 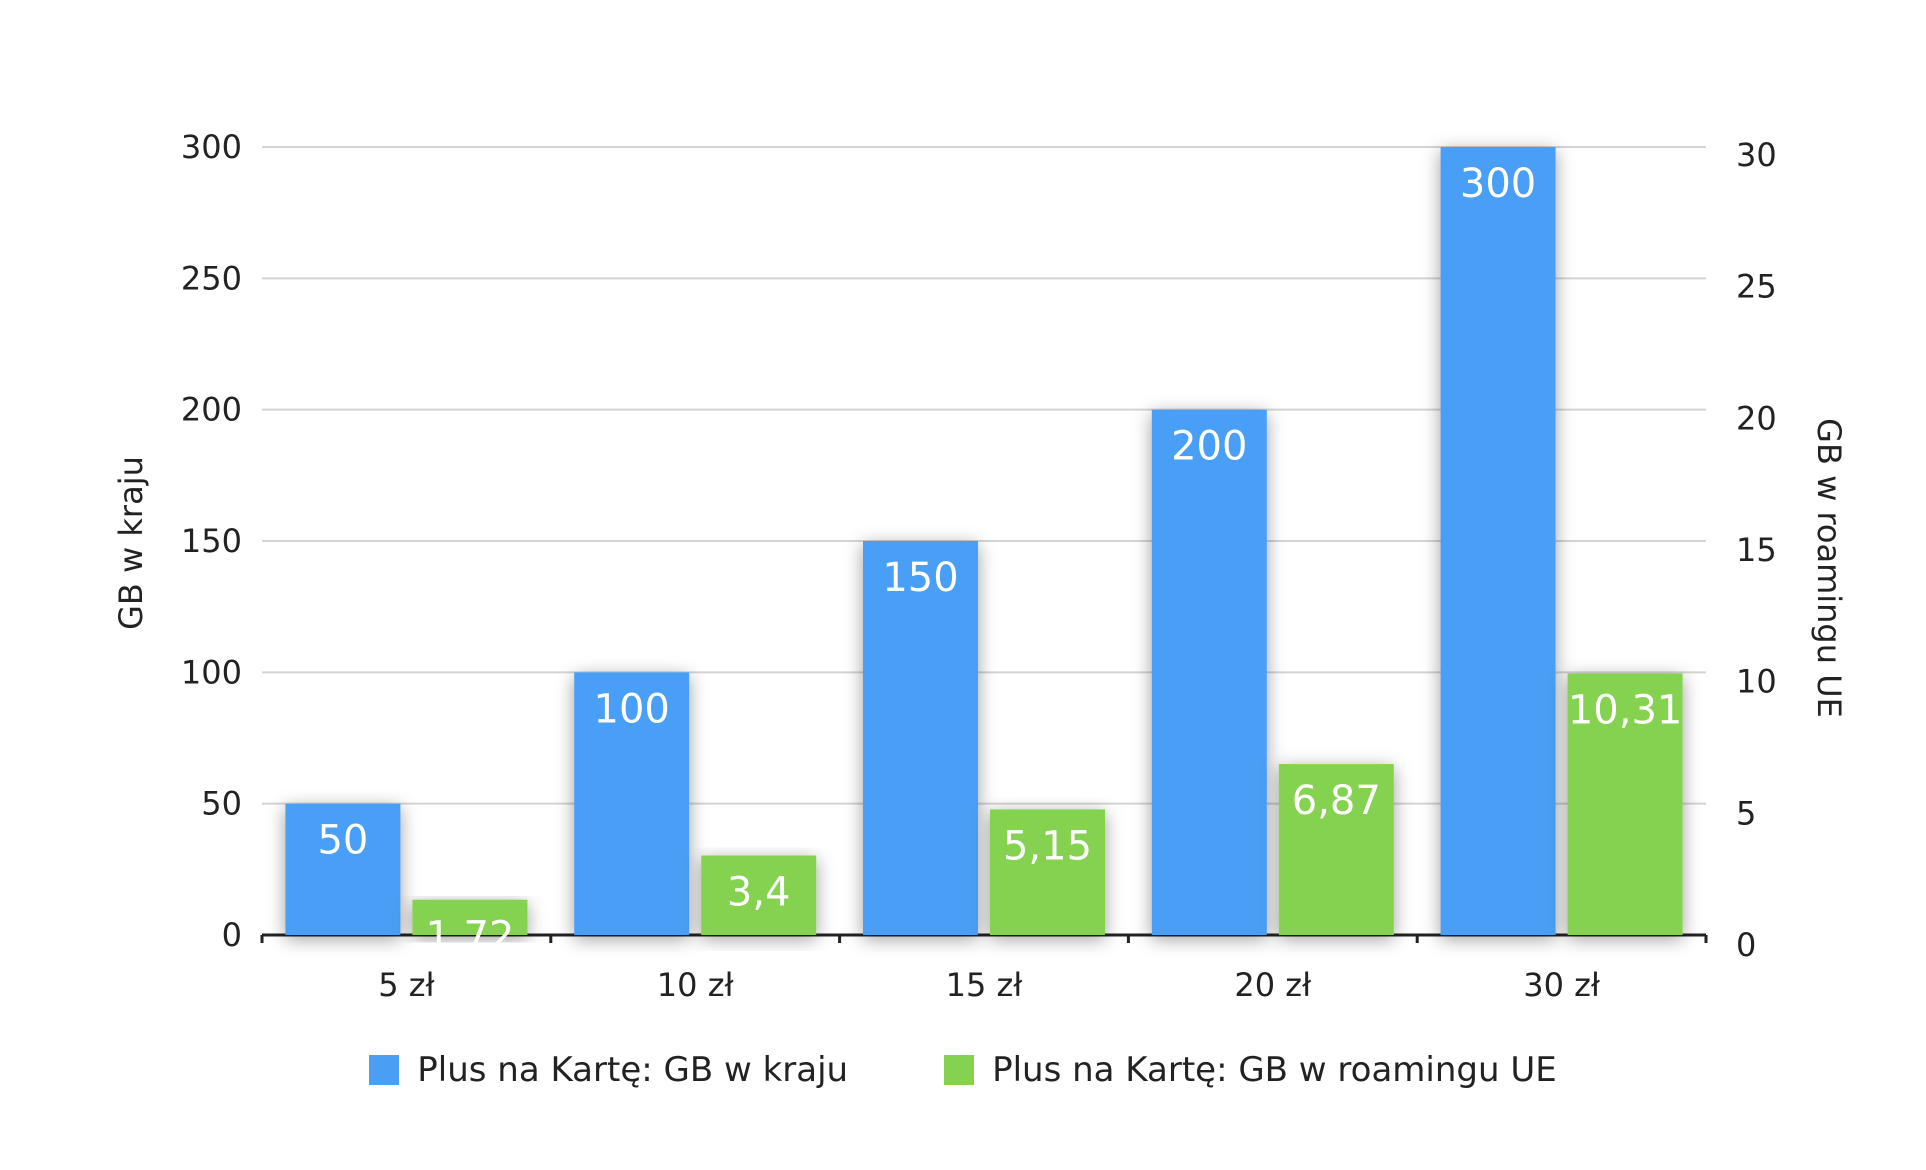 What do you see at coordinates (1562, 985) in the screenshot?
I see `x-tick-label: 30 zł` at bounding box center [1562, 985].